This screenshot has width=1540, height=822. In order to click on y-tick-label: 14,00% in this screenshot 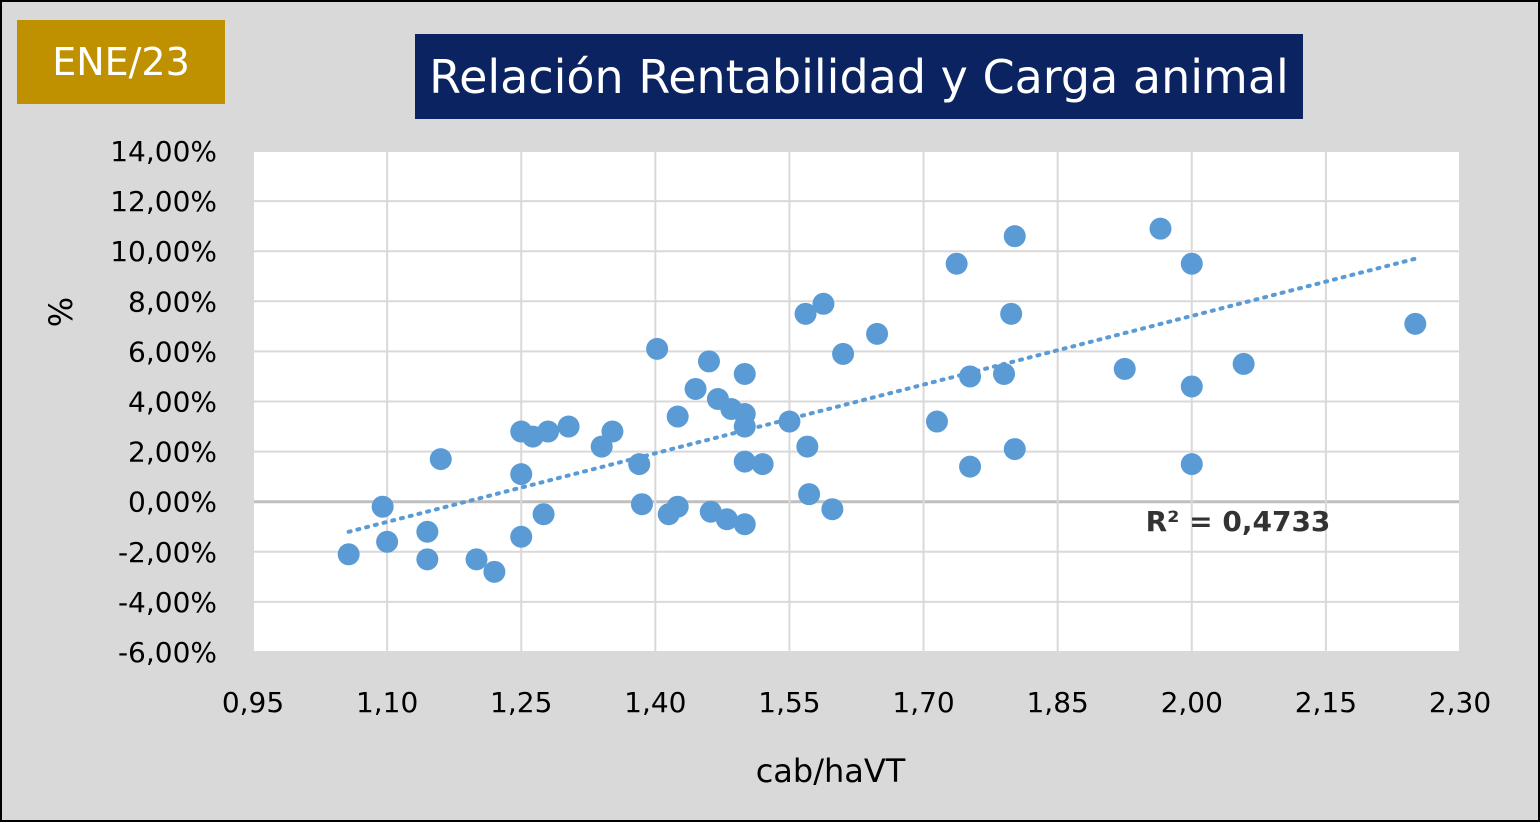, I will do `click(163, 151)`.